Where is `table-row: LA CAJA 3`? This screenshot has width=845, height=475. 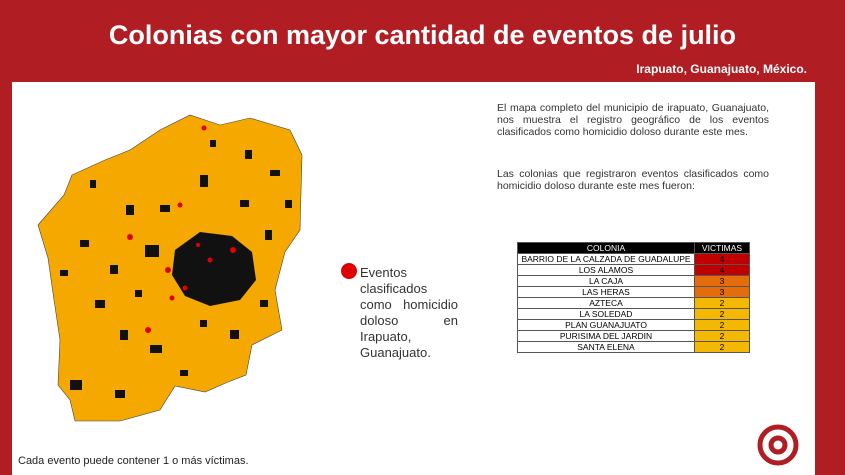 table-row: LA CAJA 3 is located at coordinates (633, 281).